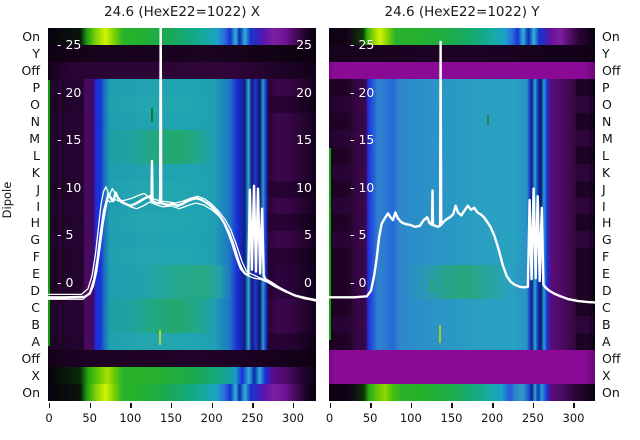  Describe the element at coordinates (606, 53) in the screenshot. I see `row-label-right-y-1: Y` at that location.